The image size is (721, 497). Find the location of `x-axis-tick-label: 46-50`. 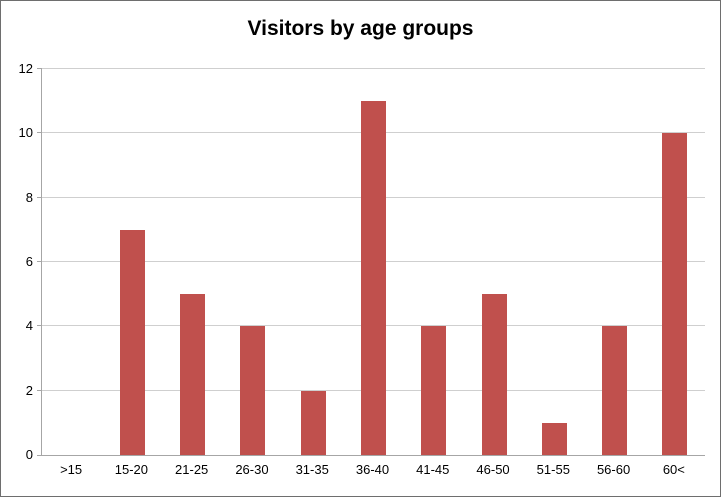

x-axis-tick-label: 46-50 is located at coordinates (493, 469).